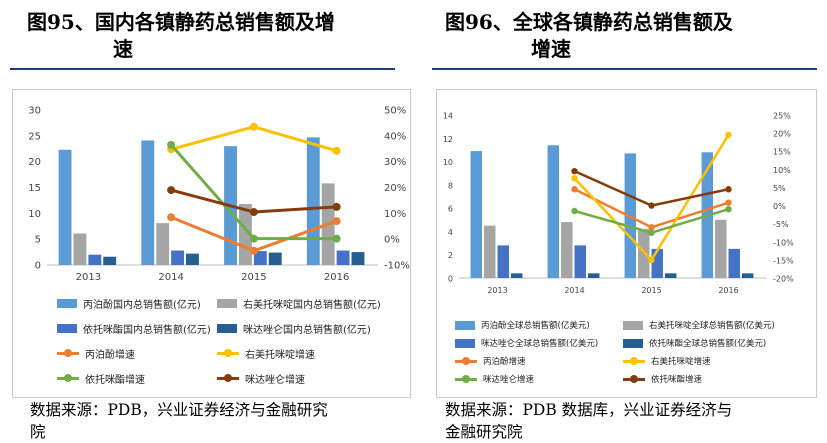  What do you see at coordinates (280, 355) in the screenshot?
I see `legend-label: 右美托咪啶增速` at bounding box center [280, 355].